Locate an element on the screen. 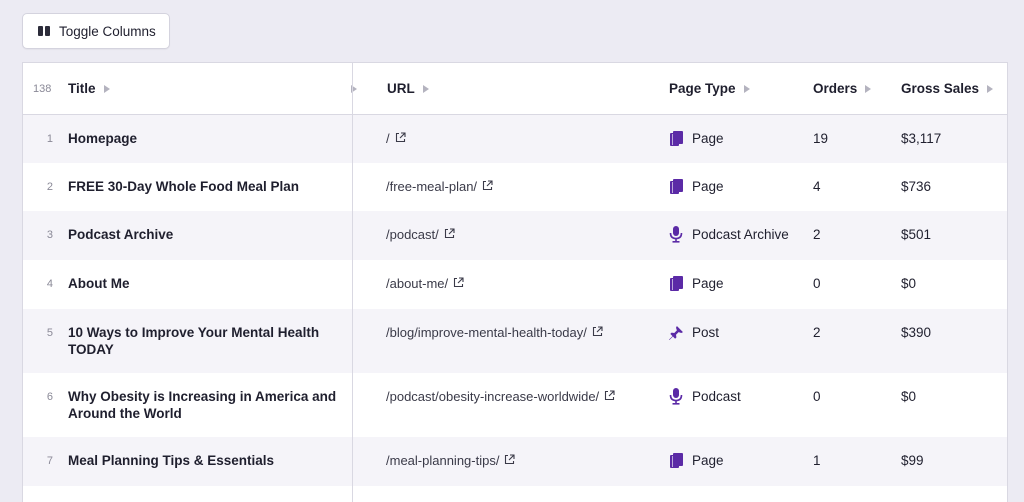 This screenshot has height=502, width=1024. row-gross-sales: $736 is located at coordinates (916, 186).